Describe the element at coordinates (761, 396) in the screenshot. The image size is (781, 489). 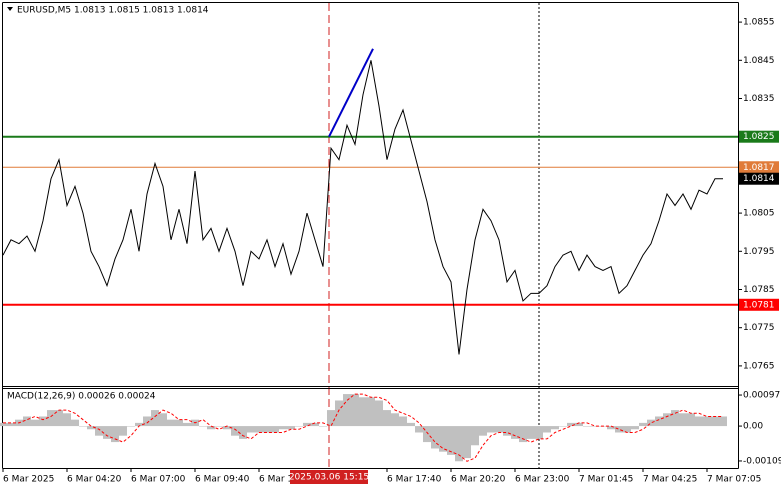
I see `y2-tick-label: 0.00097` at that location.